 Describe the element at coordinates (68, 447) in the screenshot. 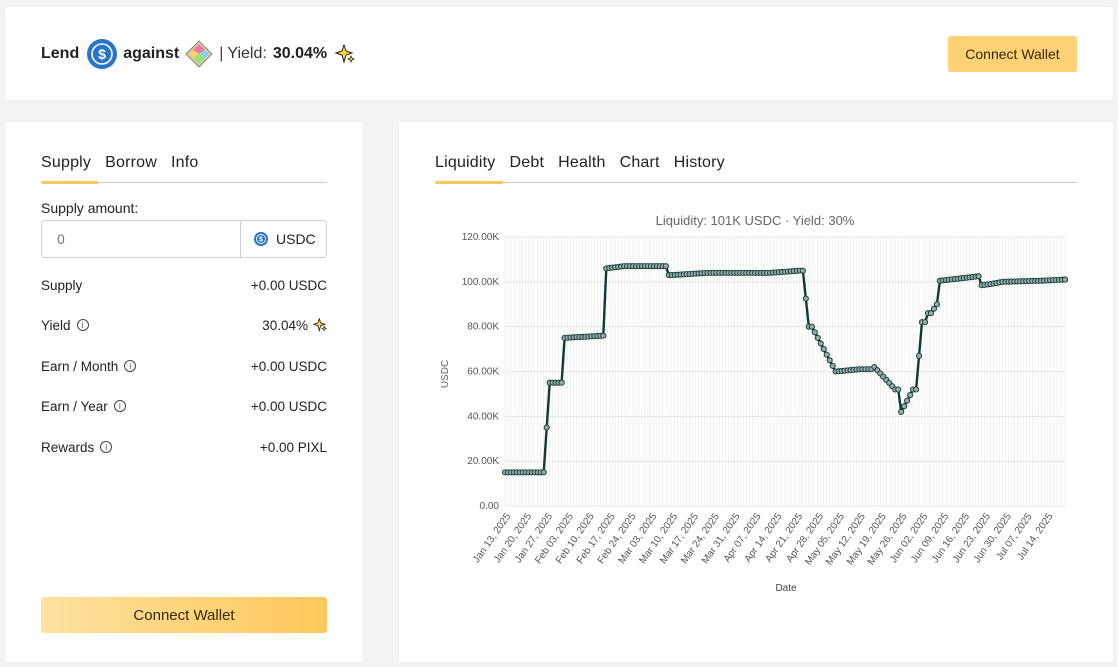

I see `rewards-label: Rewards` at that location.